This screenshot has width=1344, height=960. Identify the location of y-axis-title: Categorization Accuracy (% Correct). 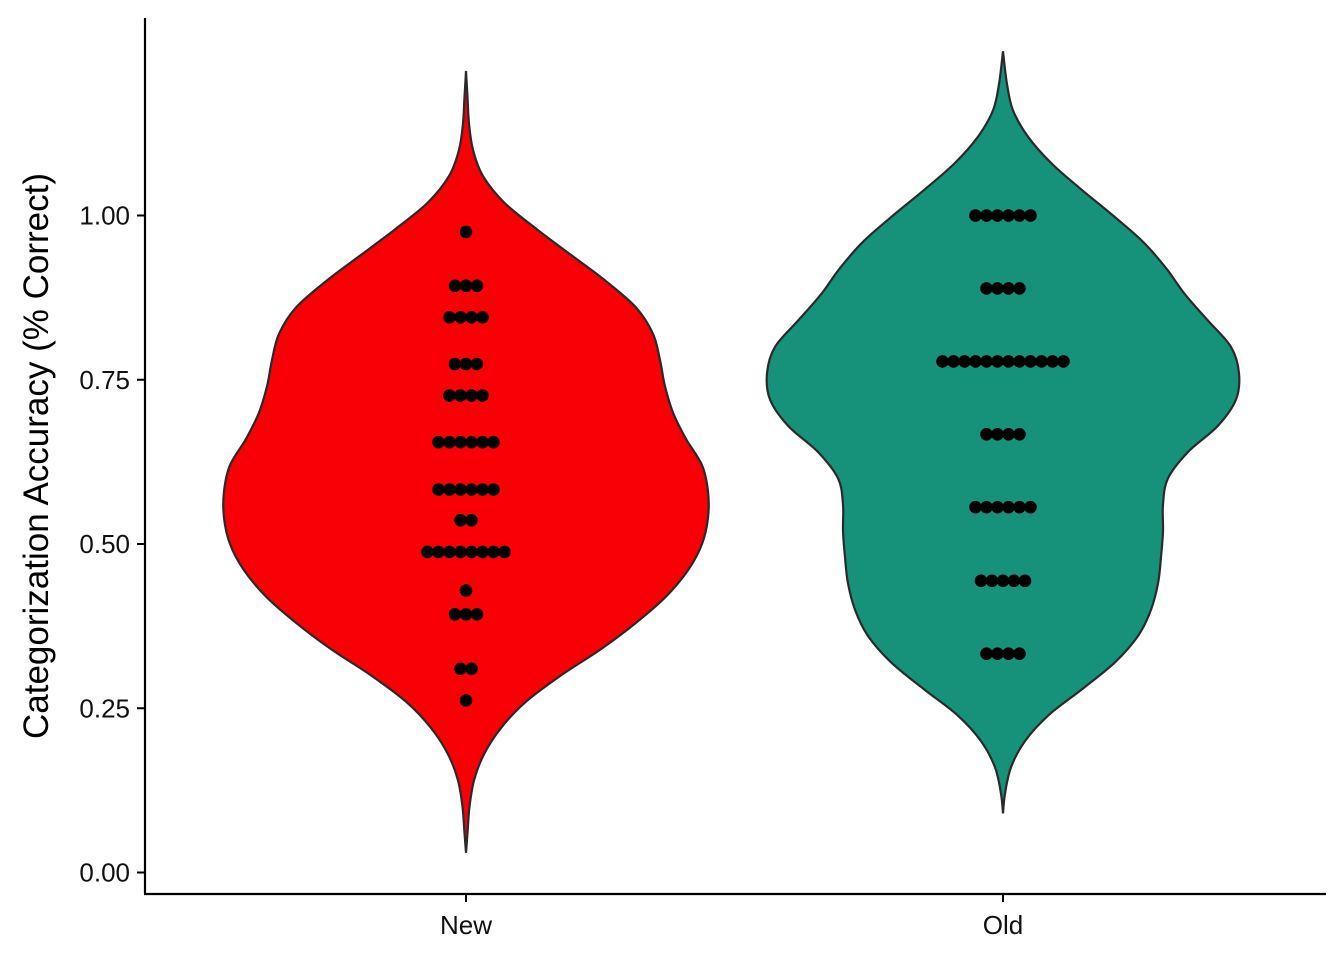
(36, 456).